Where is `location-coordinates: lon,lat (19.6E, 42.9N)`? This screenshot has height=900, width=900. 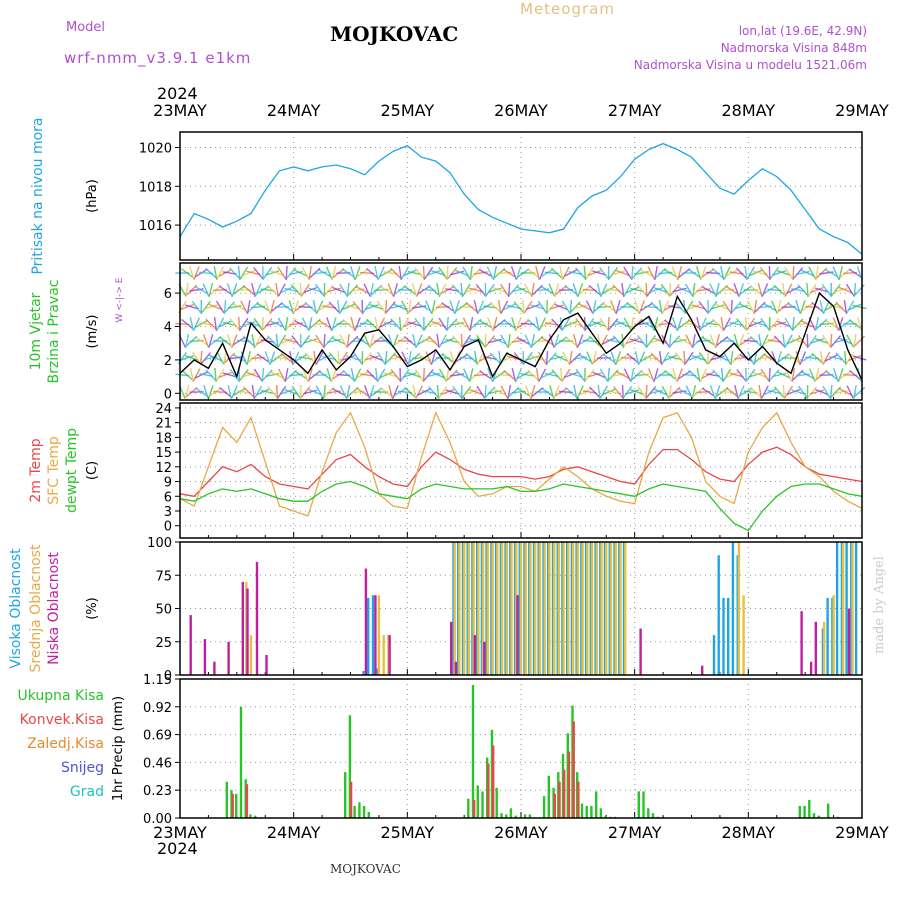 location-coordinates: lon,lat (19.6E, 42.9N) is located at coordinates (802, 31).